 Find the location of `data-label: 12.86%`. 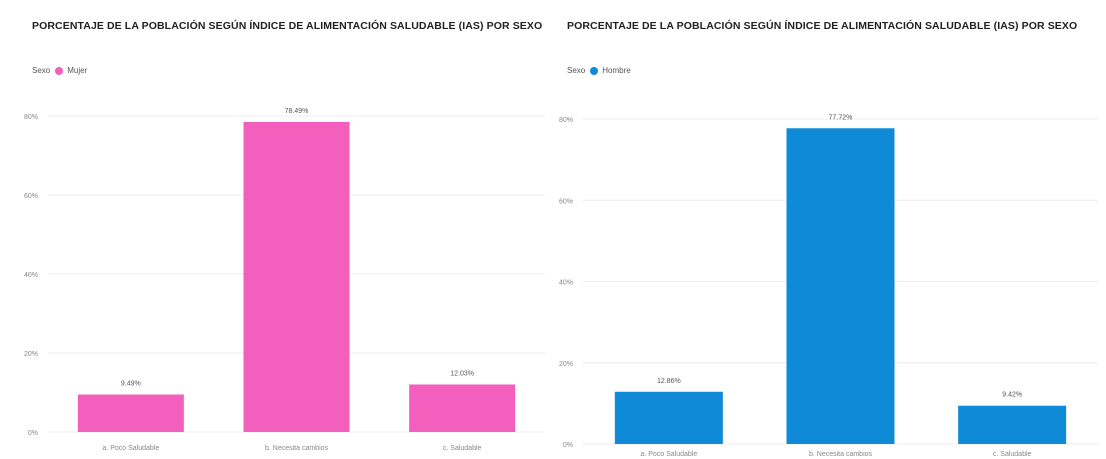

data-label: 12.86% is located at coordinates (669, 381).